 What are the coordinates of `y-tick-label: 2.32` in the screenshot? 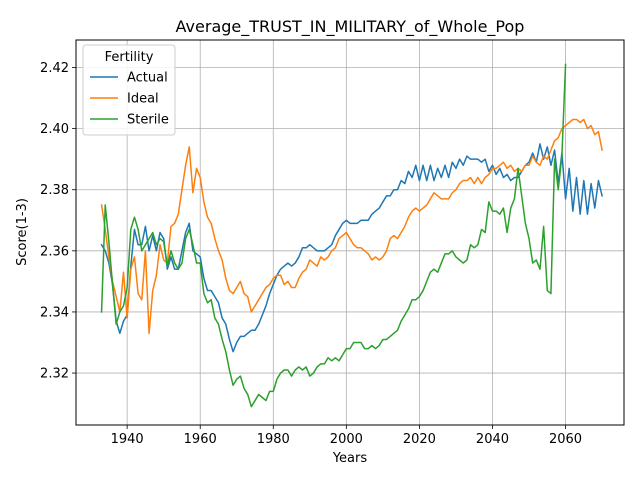 It's located at (54, 374).